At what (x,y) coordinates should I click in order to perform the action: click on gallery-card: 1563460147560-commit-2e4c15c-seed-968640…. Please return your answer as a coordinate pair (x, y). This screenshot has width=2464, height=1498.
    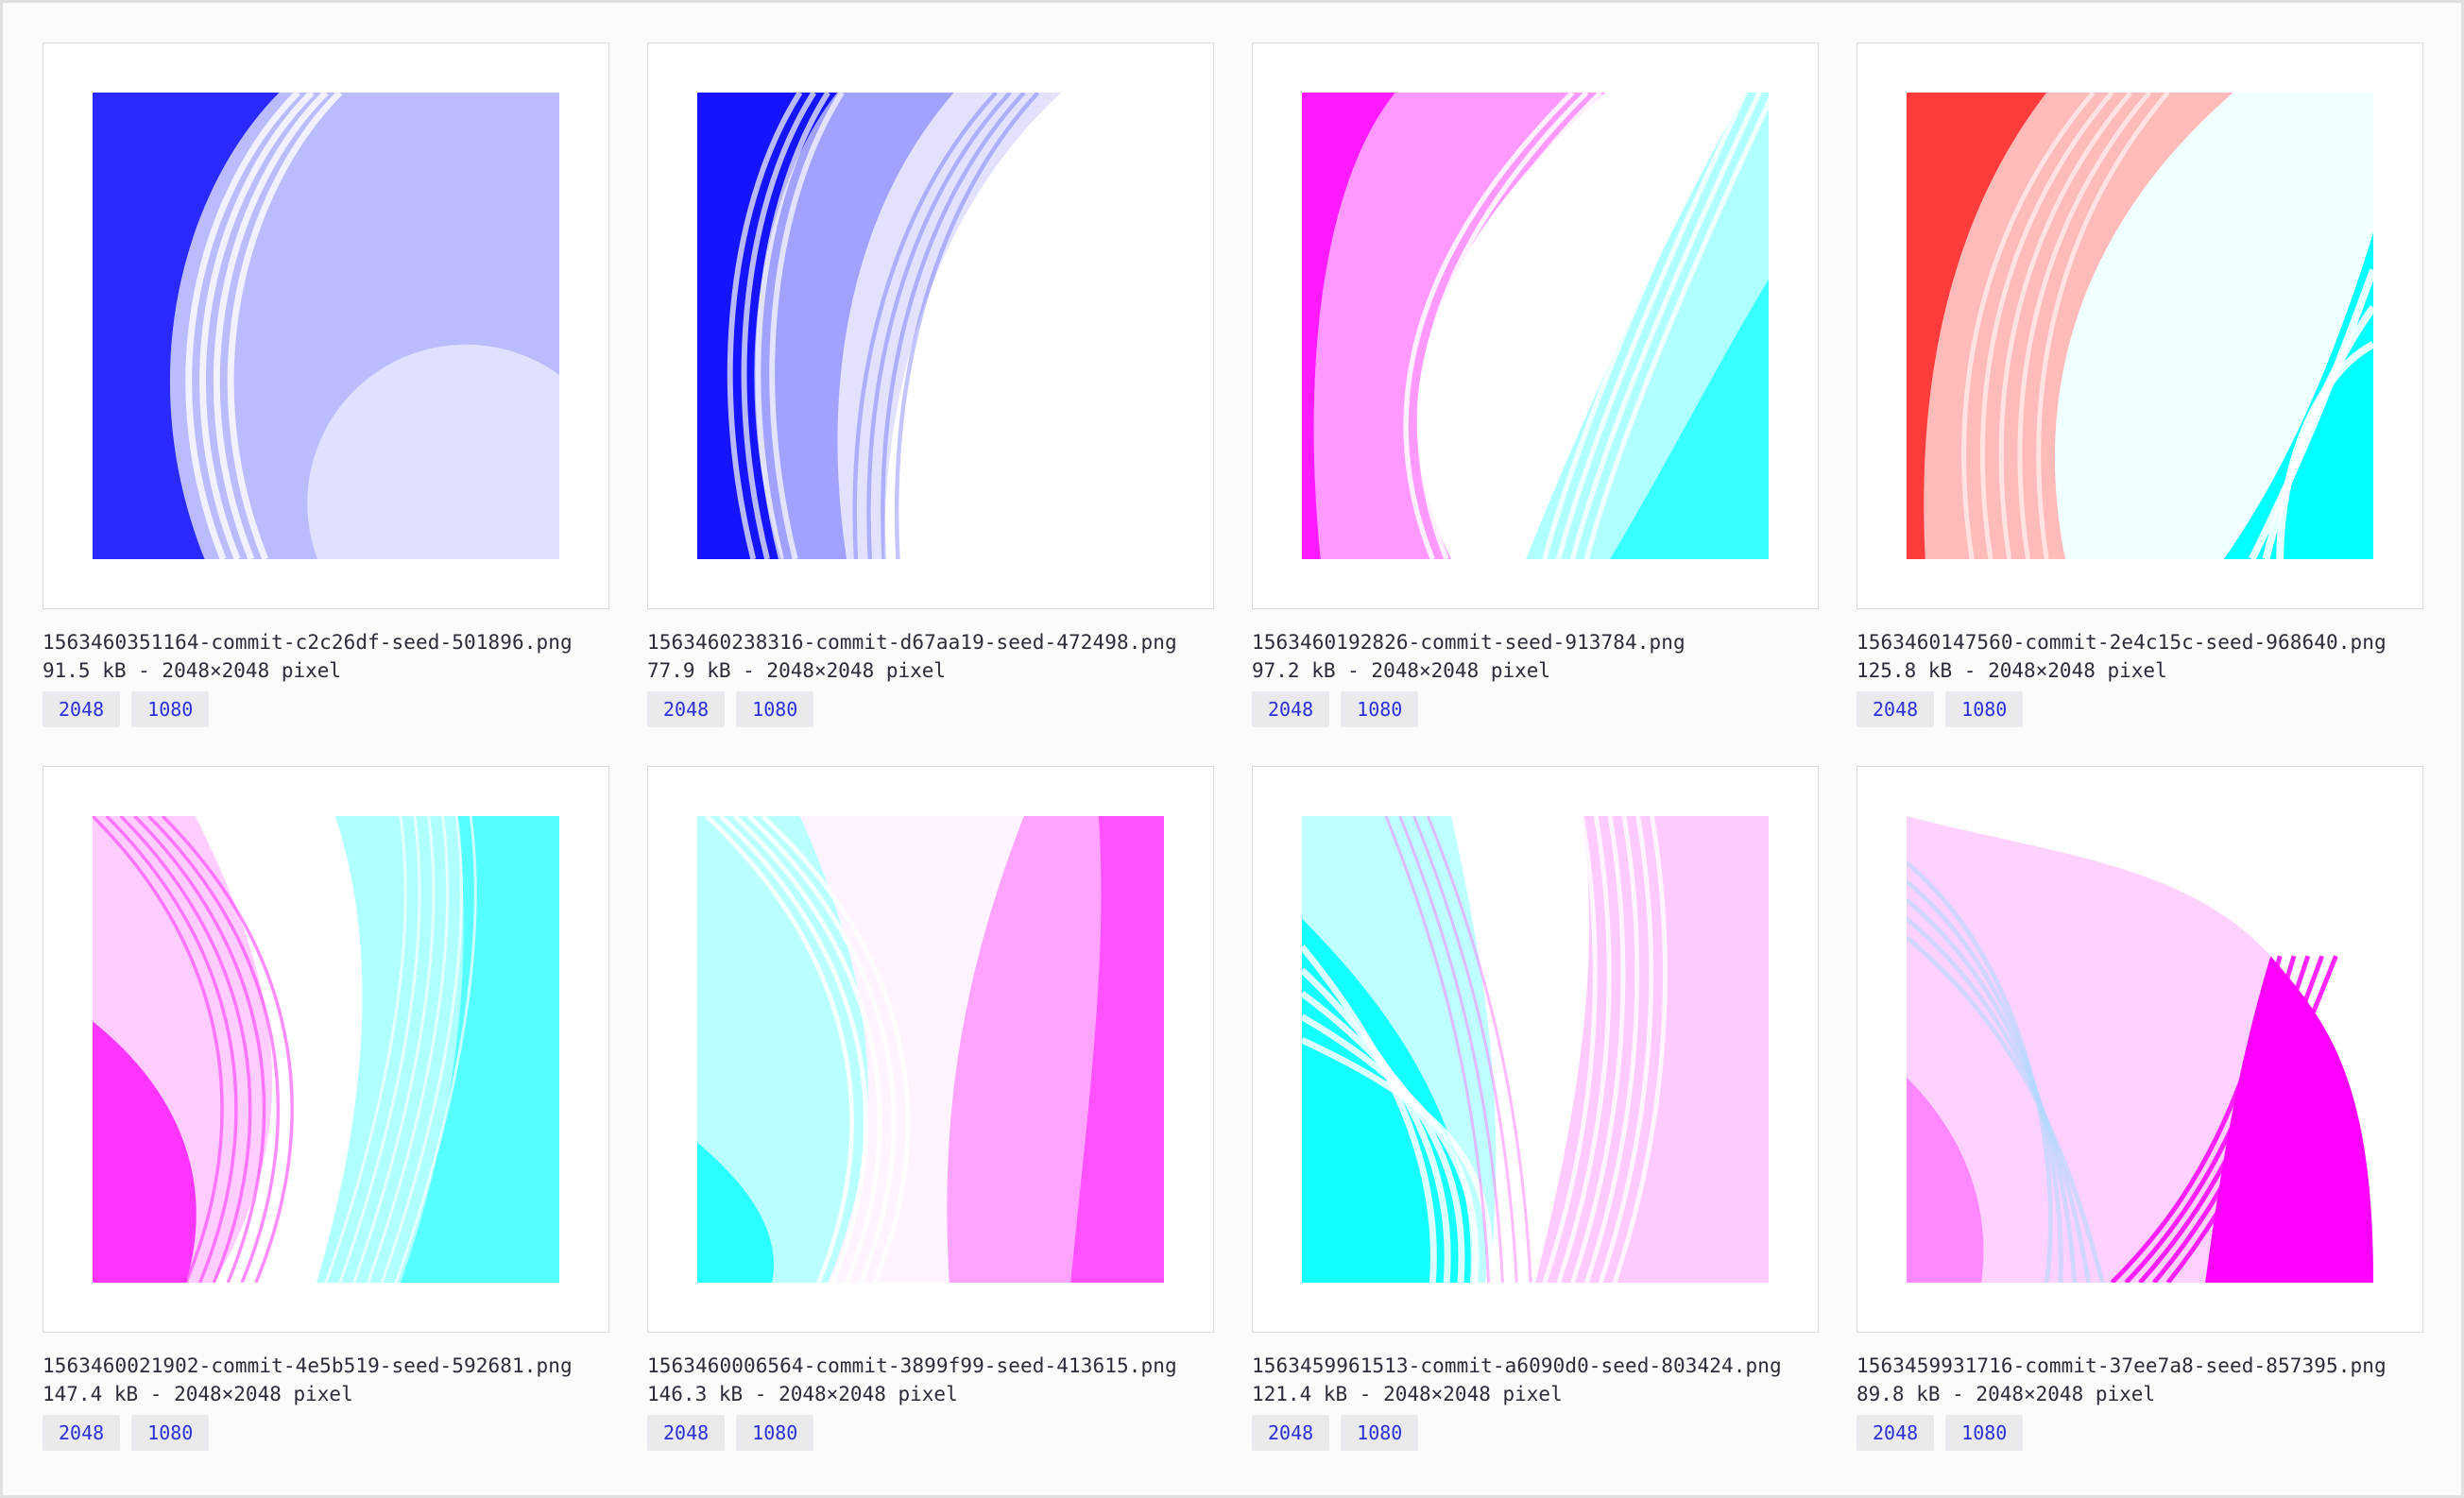
    Looking at the image, I should click on (2140, 386).